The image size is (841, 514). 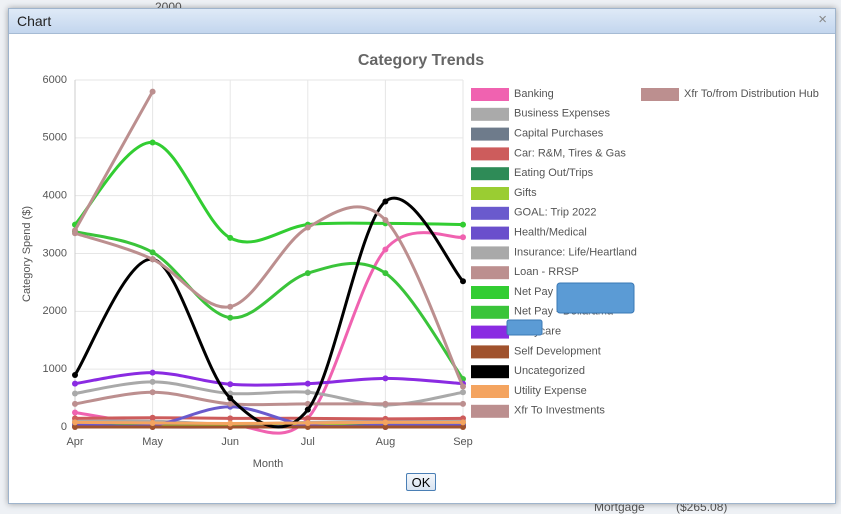 I want to click on ok-button: OK, so click(x=421, y=482).